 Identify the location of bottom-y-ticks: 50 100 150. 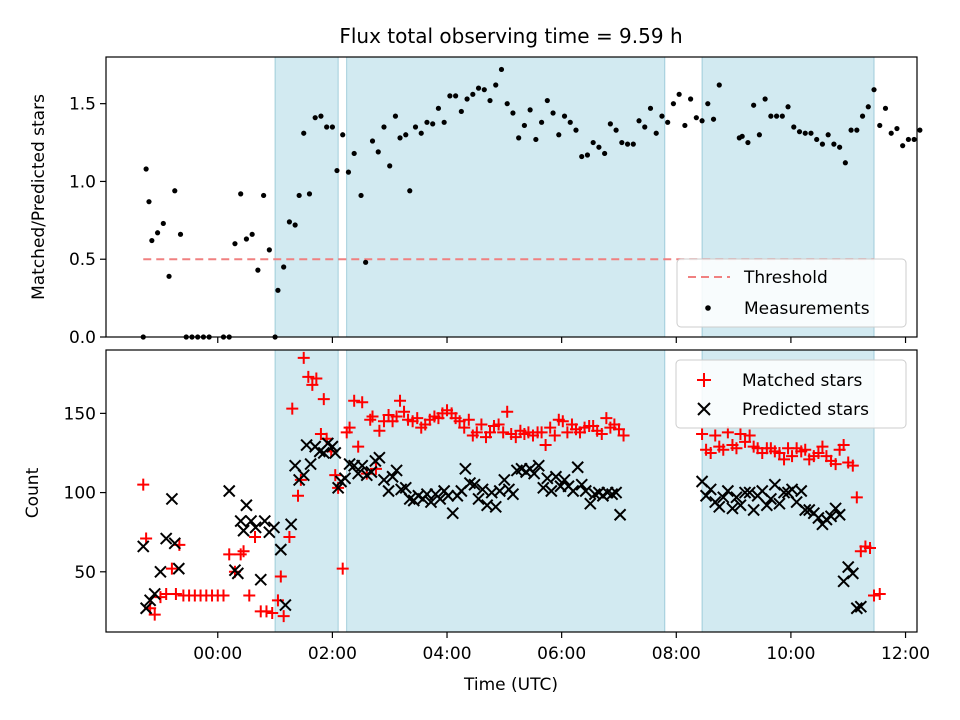
(85, 493).